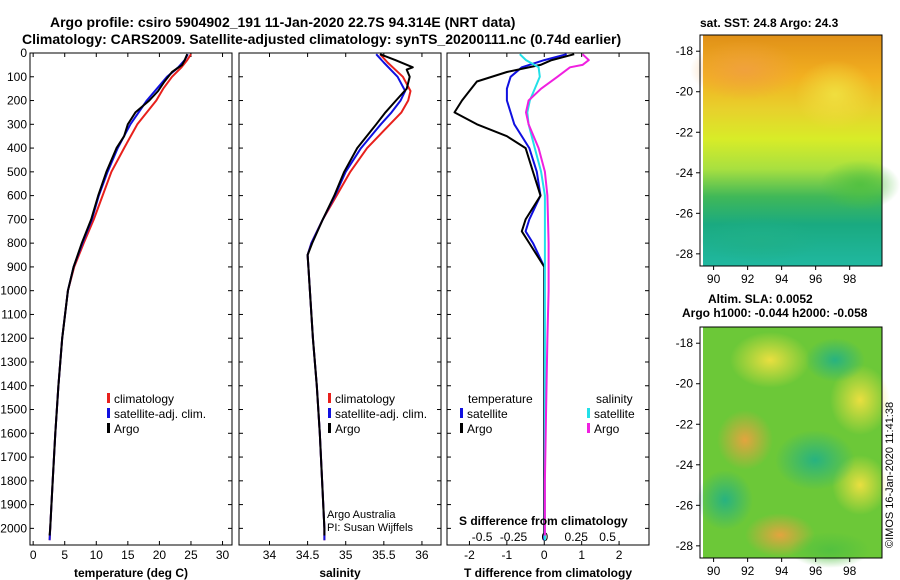  What do you see at coordinates (557, 294) in the screenshot?
I see `series-line-s-argo` at bounding box center [557, 294].